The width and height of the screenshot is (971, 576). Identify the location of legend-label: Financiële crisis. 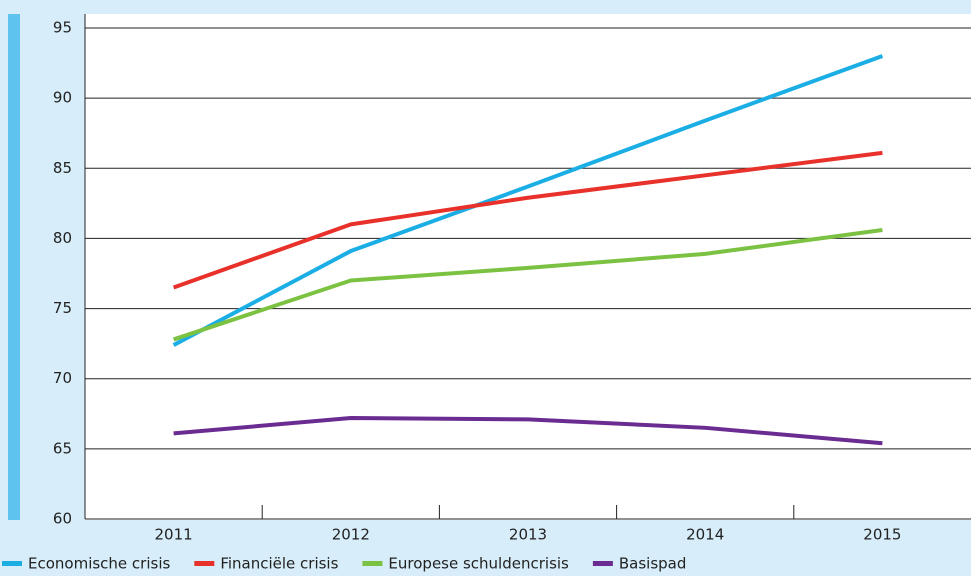
(279, 564).